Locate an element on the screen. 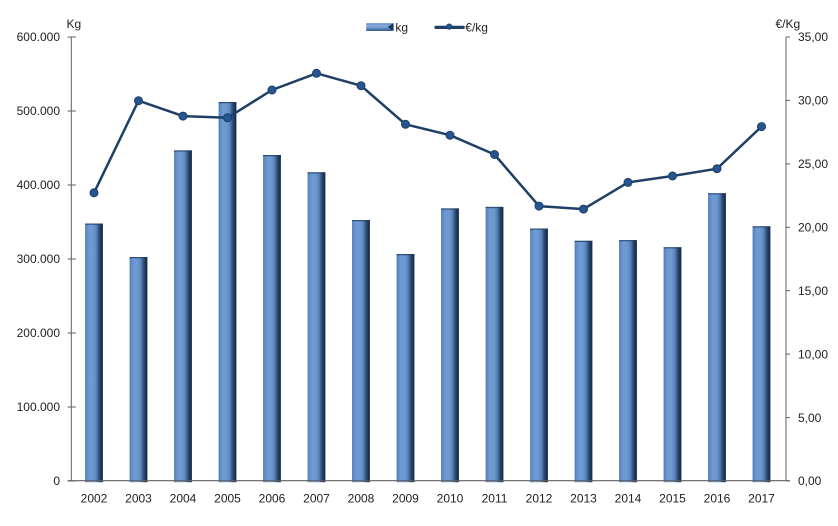 This screenshot has width=838, height=526. svg-text: 2008 is located at coordinates (361, 499).